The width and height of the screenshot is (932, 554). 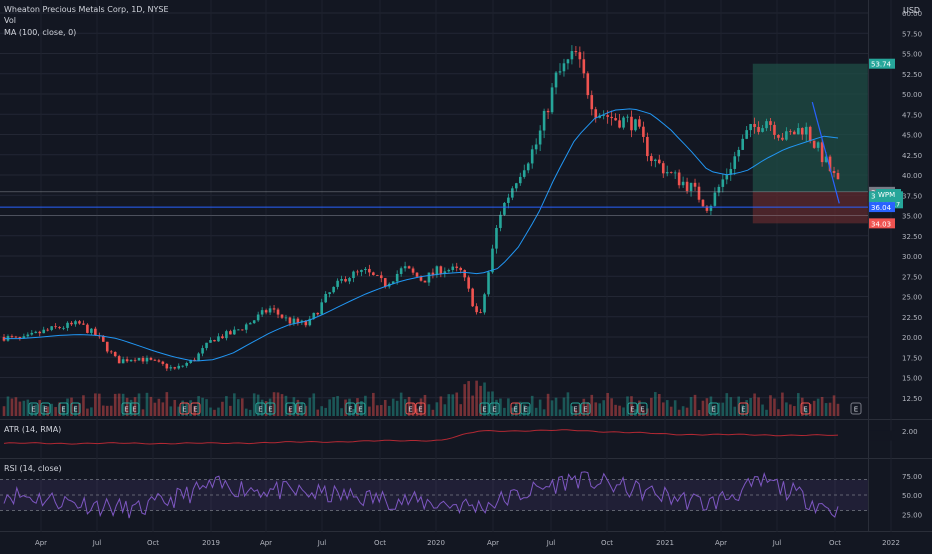 I want to click on price-axis-tick: 45.00, so click(x=912, y=136).